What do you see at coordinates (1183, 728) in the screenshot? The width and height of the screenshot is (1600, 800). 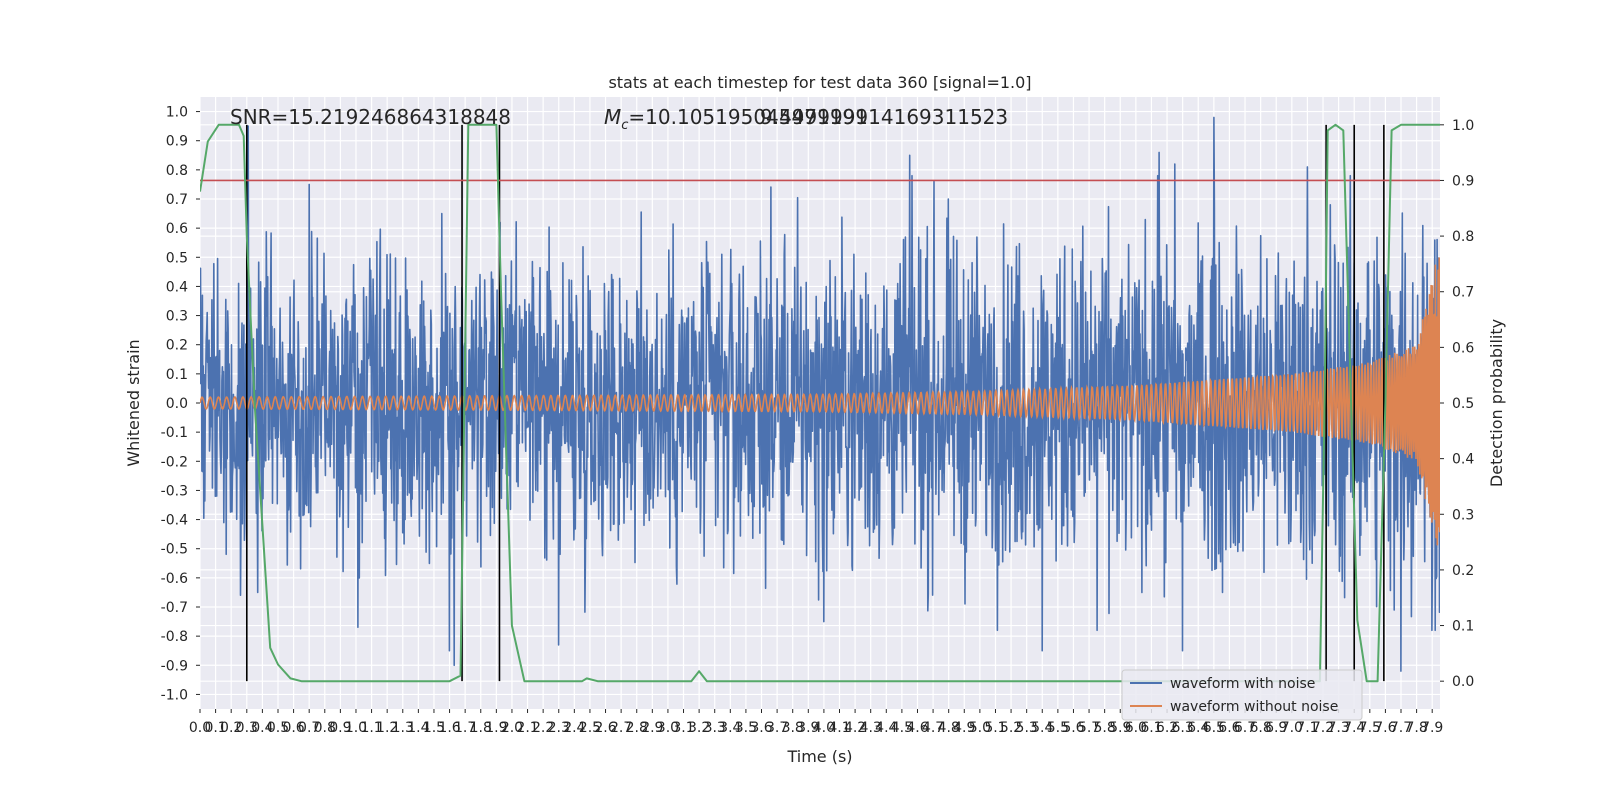 I see `x-tick-label: 6.3` at bounding box center [1183, 728].